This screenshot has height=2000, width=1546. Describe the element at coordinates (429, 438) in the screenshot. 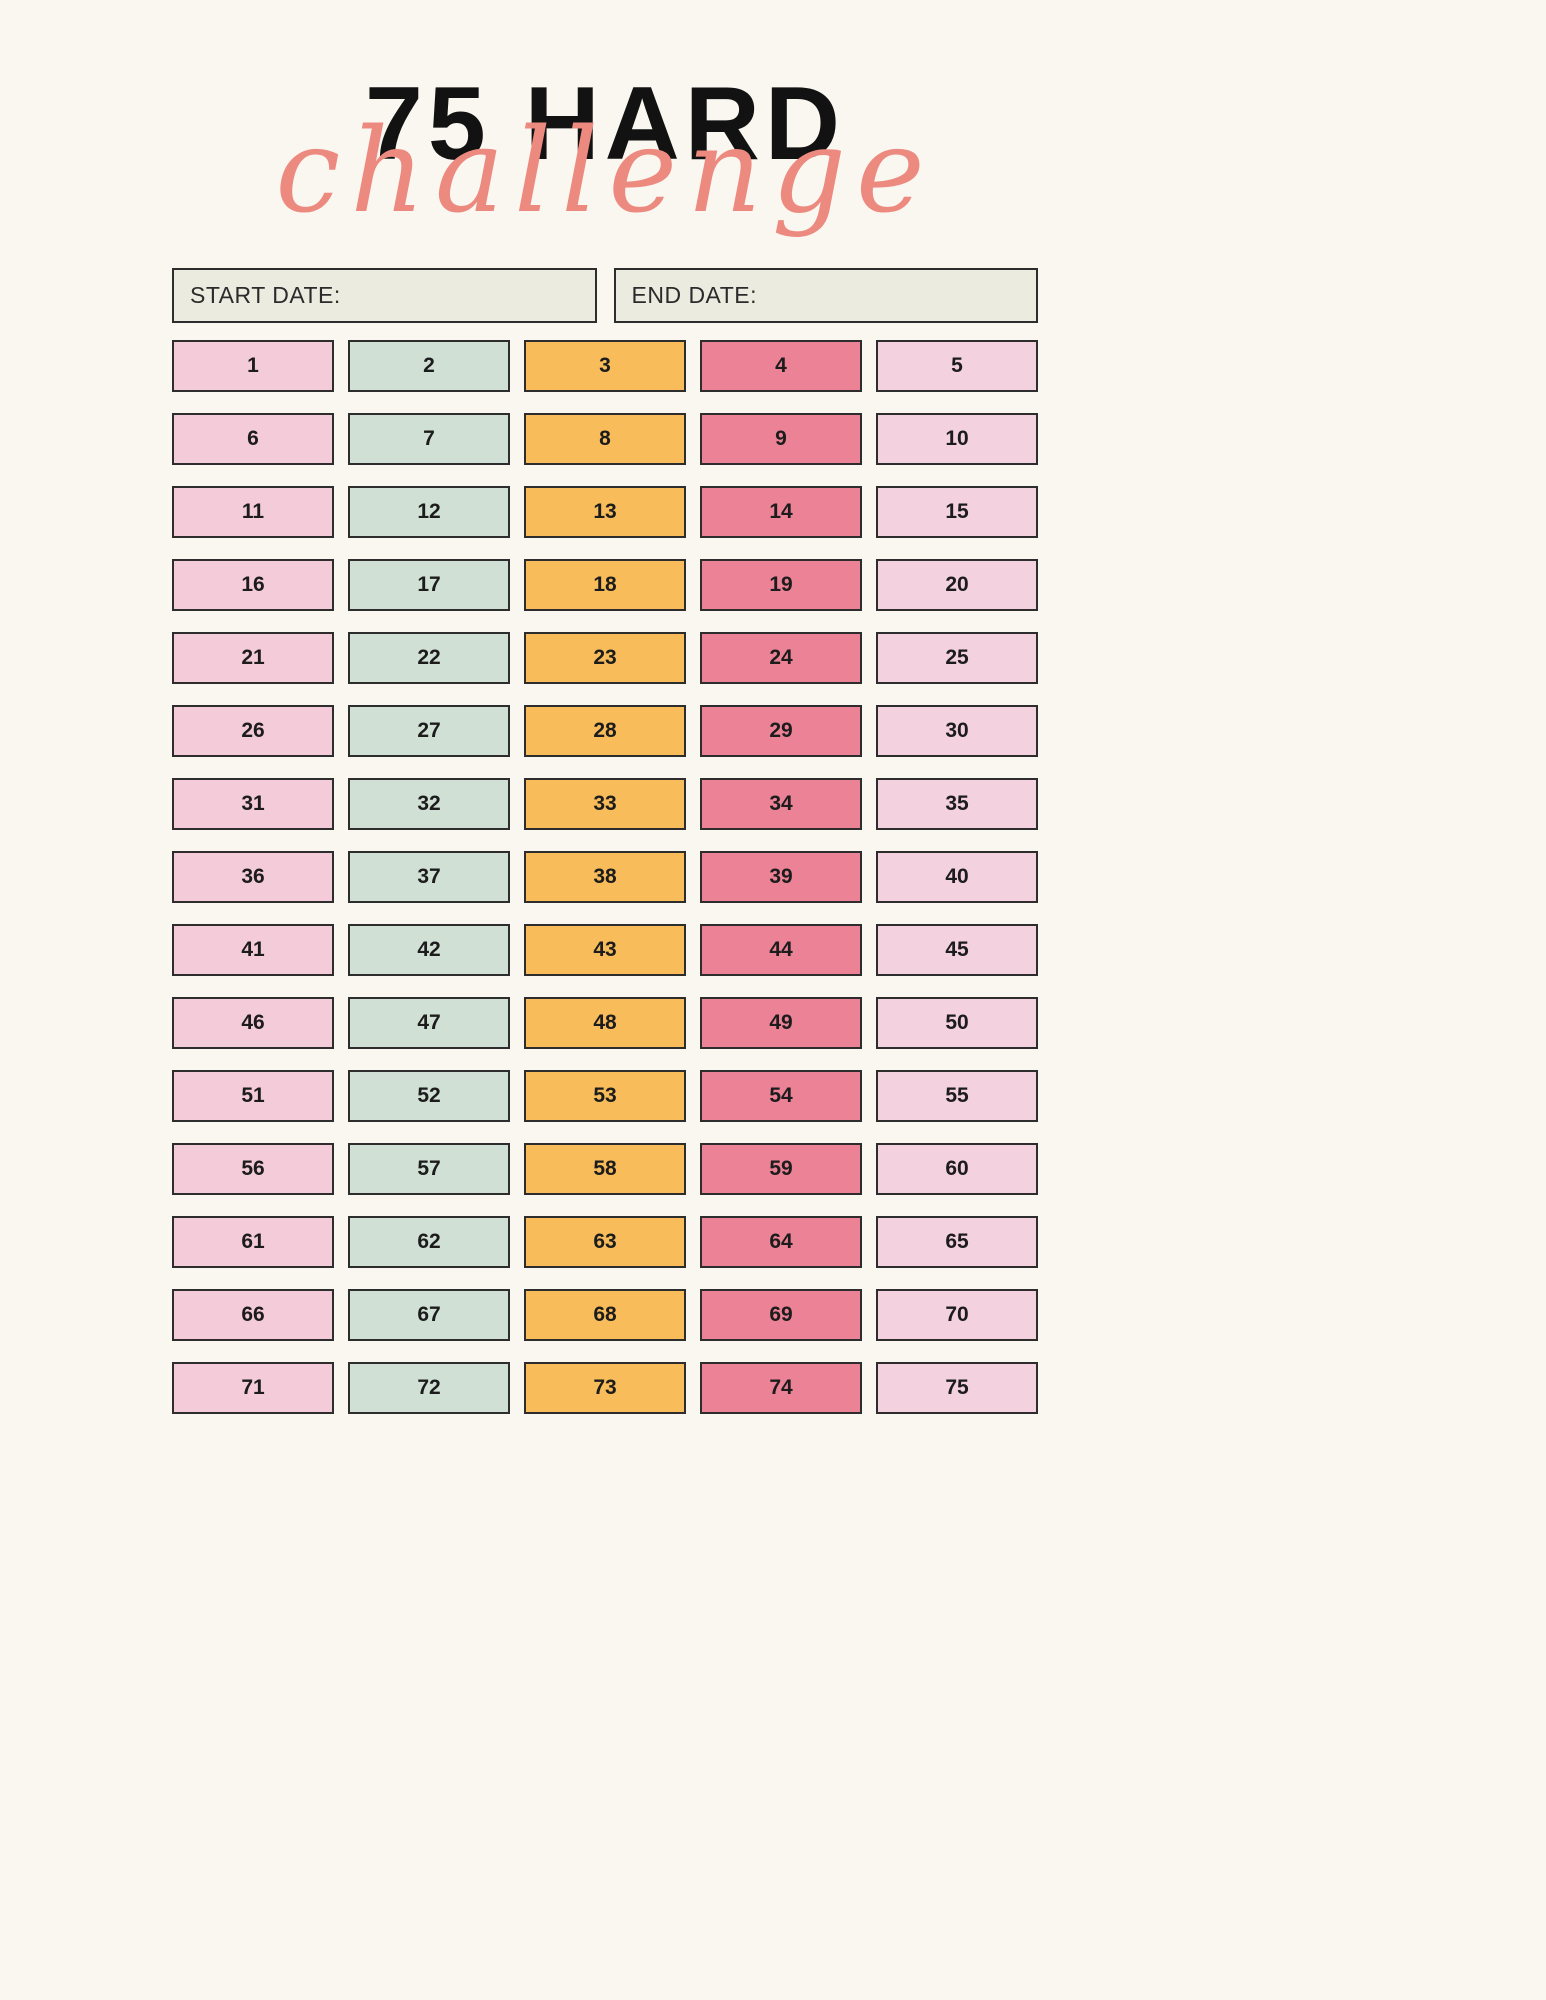

I see `day-cell-7: 7` at that location.